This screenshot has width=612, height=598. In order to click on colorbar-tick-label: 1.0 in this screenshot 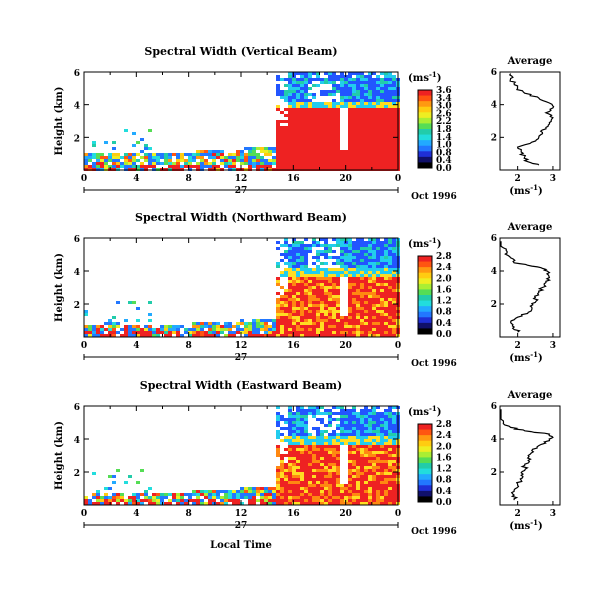, I will do `click(444, 146)`.